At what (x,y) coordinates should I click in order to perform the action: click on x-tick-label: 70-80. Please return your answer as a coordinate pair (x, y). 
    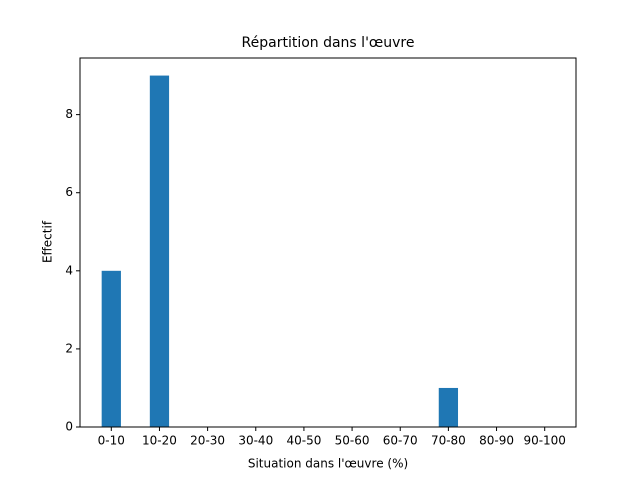
    Looking at the image, I should click on (448, 441).